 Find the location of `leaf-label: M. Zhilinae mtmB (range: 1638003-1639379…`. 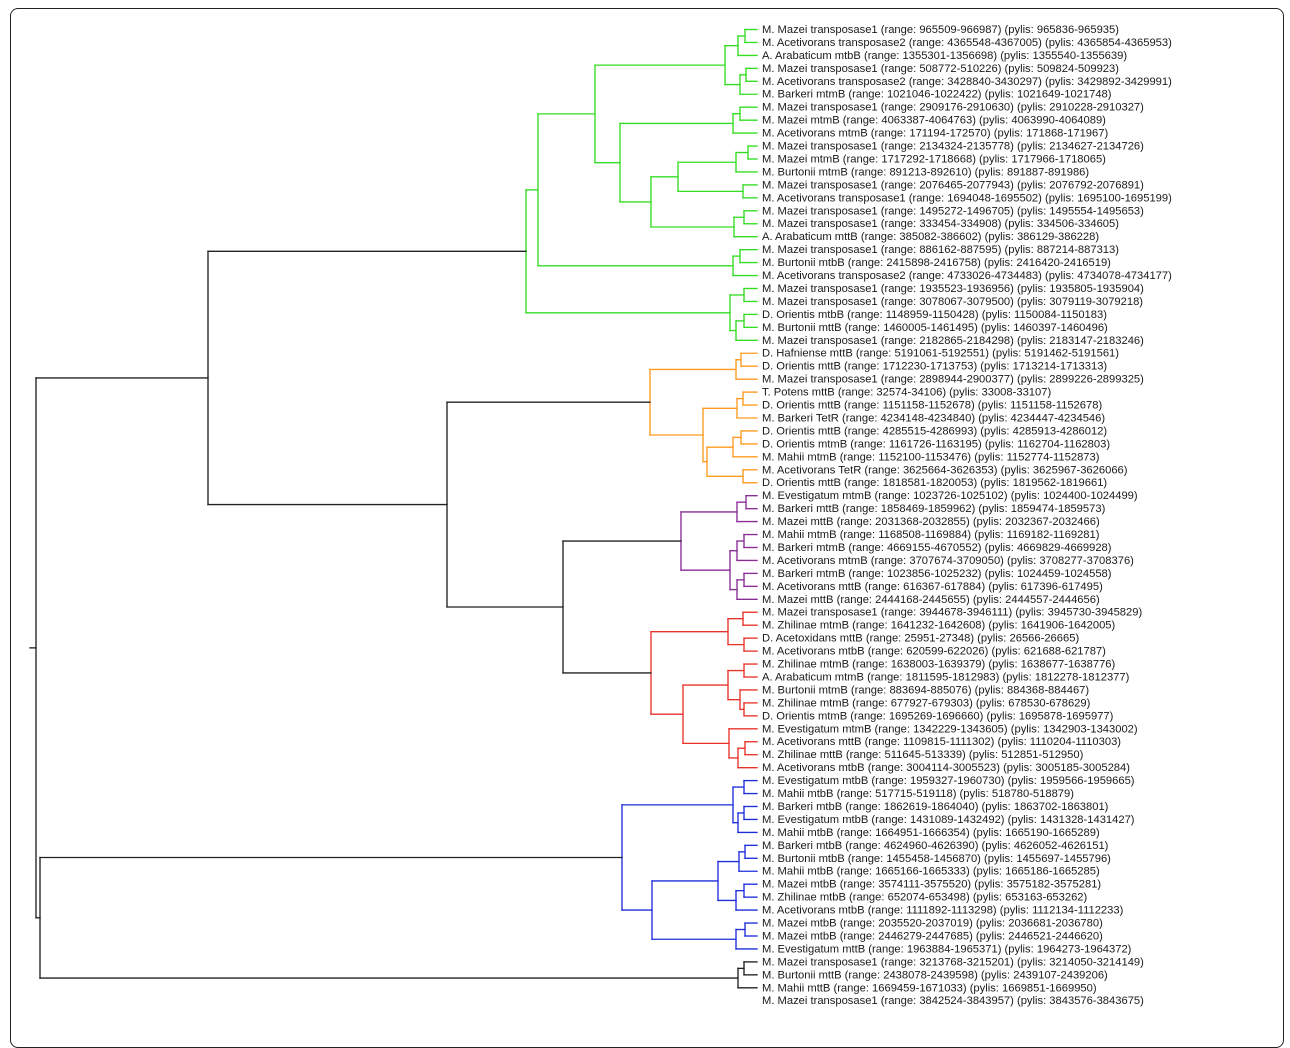

leaf-label: M. Zhilinae mtmB (range: 1638003-1639379… is located at coordinates (939, 665).